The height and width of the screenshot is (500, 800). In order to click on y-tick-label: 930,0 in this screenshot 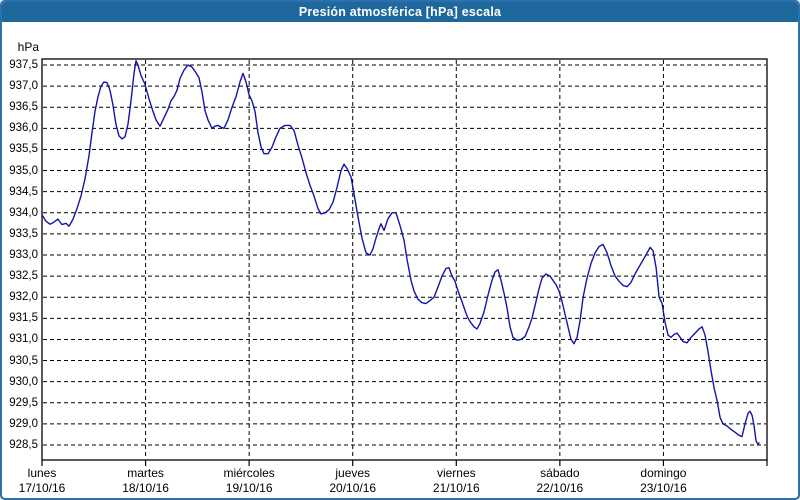, I will do `click(23, 381)`.